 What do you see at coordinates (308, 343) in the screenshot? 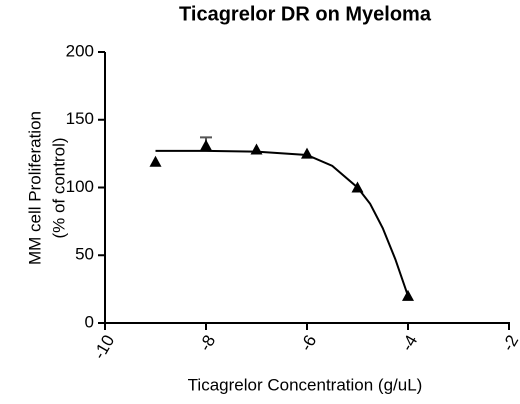
I see `x-tick-label: -6` at bounding box center [308, 343].